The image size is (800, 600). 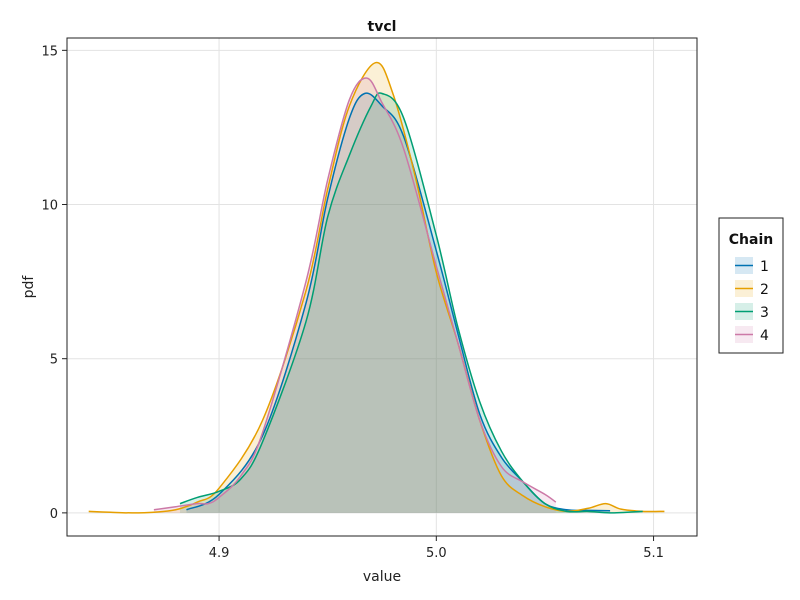 I want to click on legend-label-chain-1: 1, so click(x=764, y=267).